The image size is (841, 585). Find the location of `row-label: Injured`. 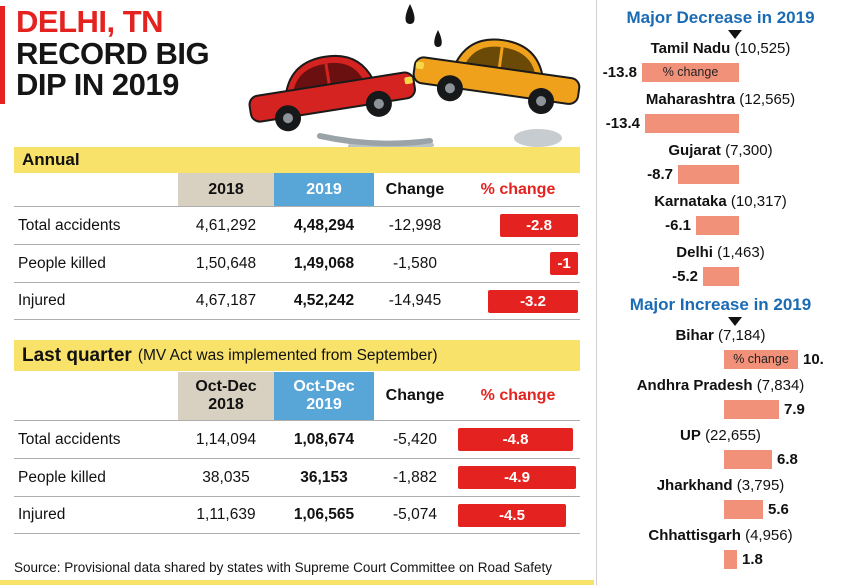

row-label: Injured is located at coordinates (42, 514).